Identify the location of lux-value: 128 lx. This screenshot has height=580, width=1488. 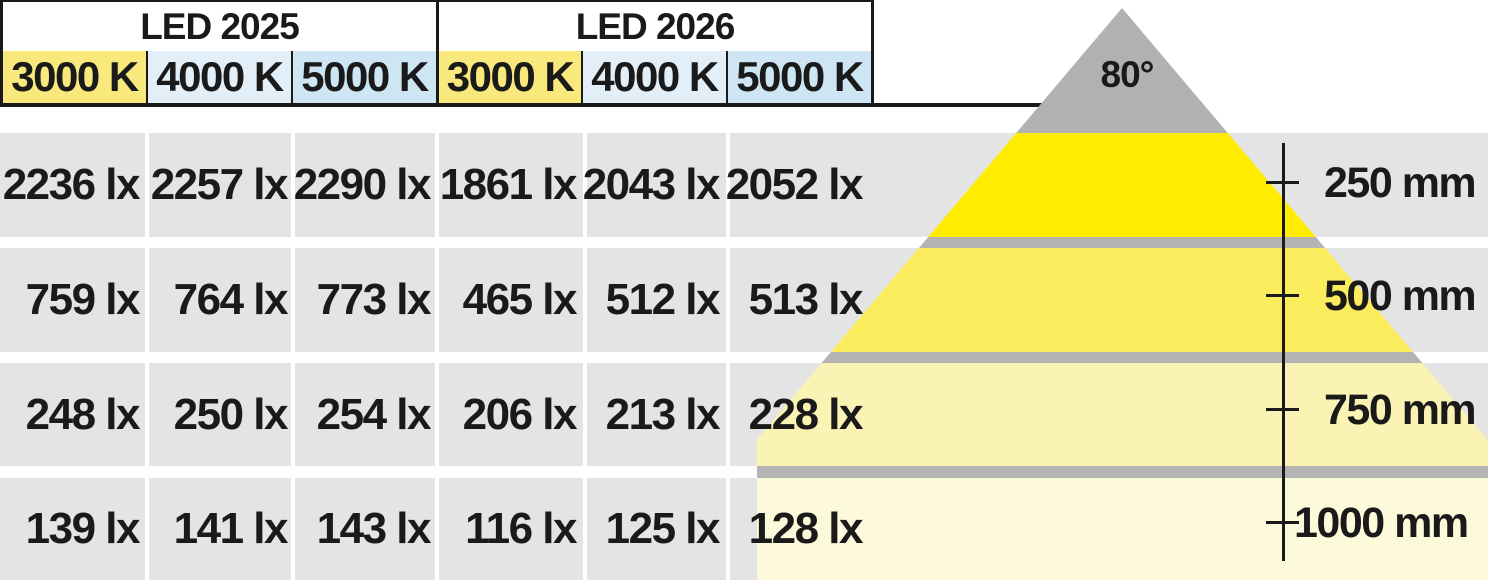
(806, 528).